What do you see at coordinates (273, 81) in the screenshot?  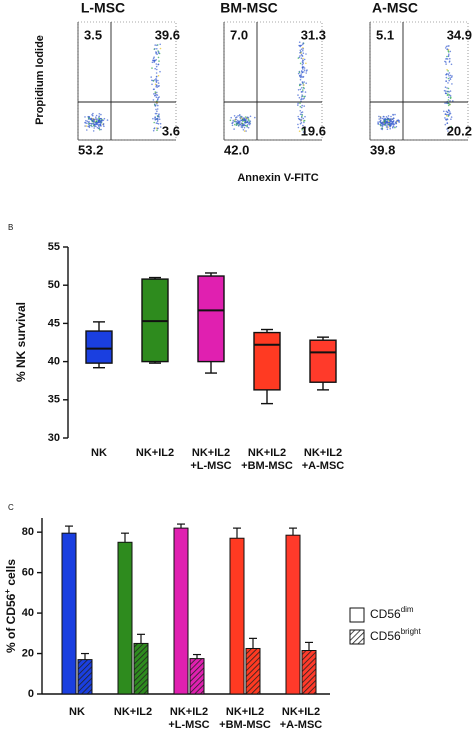 I see `dot-plot` at bounding box center [273, 81].